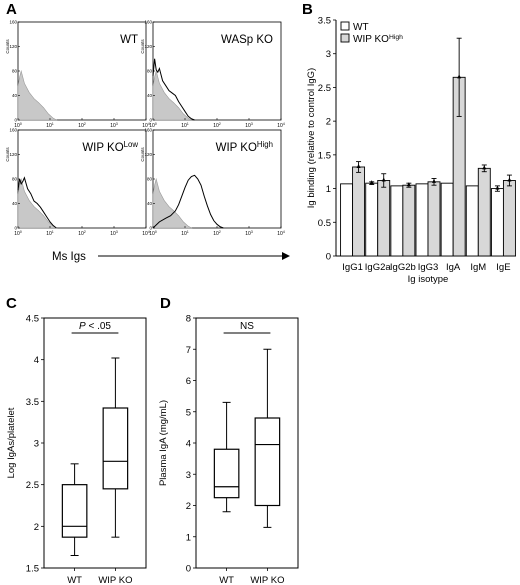  What do you see at coordinates (428, 267) in the screenshot?
I see `bar-category-label-igg3: IgG3` at bounding box center [428, 267].